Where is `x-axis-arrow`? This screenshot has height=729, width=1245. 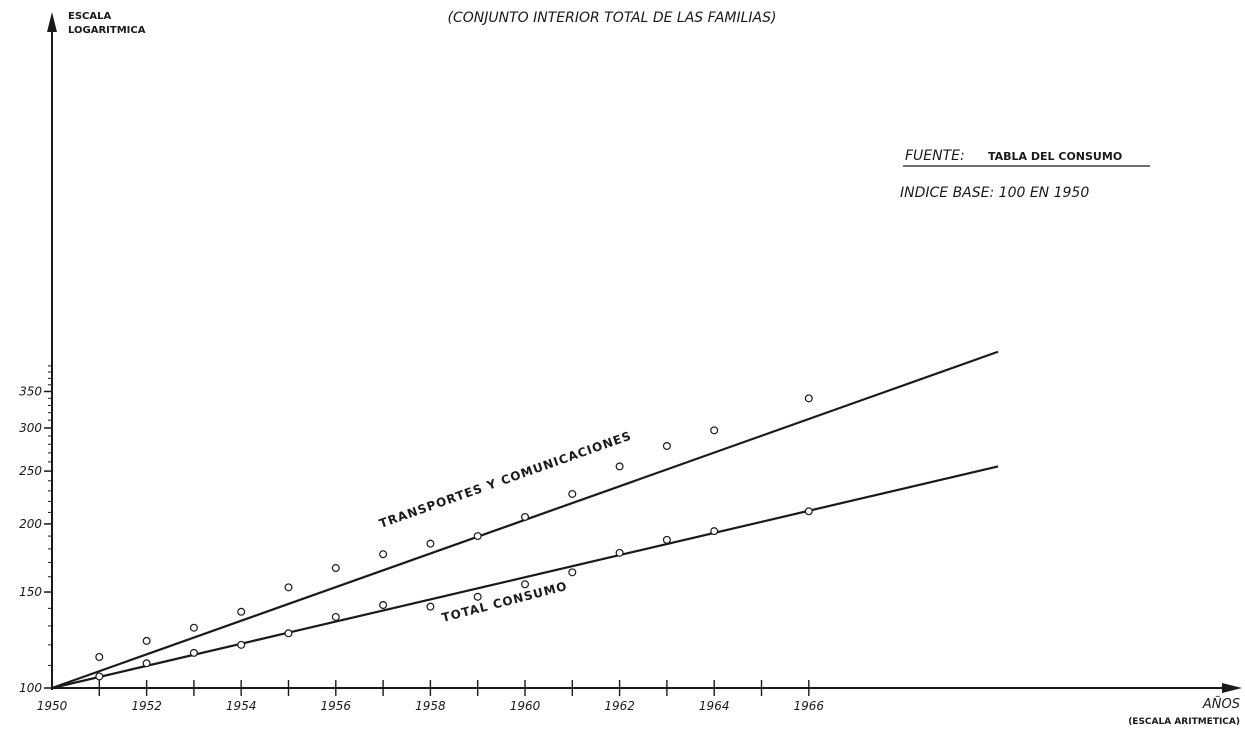
x-axis-arrow is located at coordinates (1232, 688).